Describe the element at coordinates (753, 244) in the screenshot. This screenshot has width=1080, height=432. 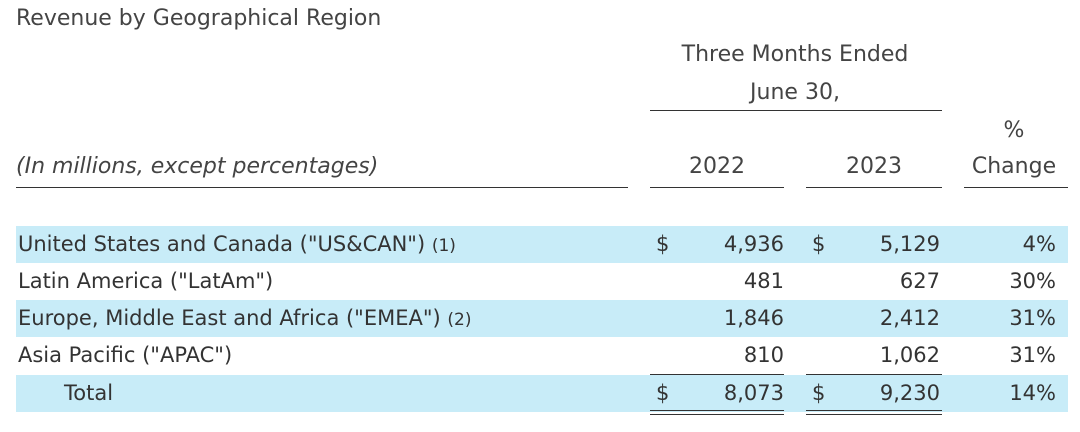
I see `value-2022: 4,936` at that location.